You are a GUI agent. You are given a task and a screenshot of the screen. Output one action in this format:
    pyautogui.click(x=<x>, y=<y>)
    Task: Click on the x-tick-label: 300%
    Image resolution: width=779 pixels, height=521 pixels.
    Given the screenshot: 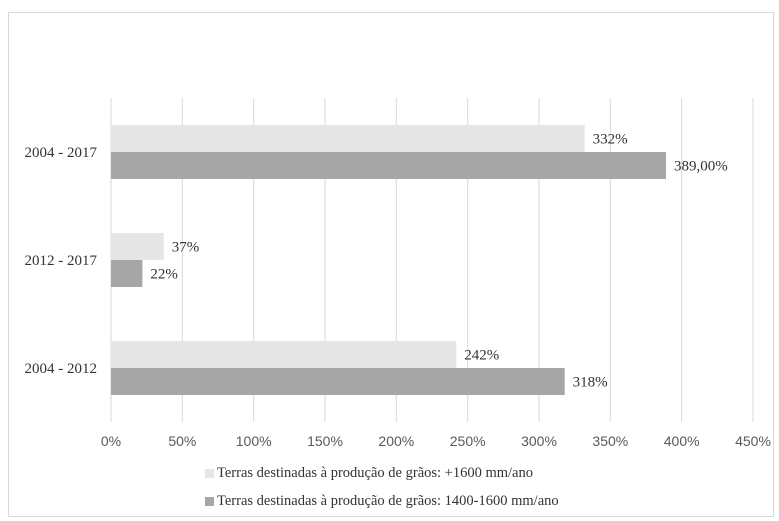 What is the action you would take?
    pyautogui.click(x=539, y=441)
    